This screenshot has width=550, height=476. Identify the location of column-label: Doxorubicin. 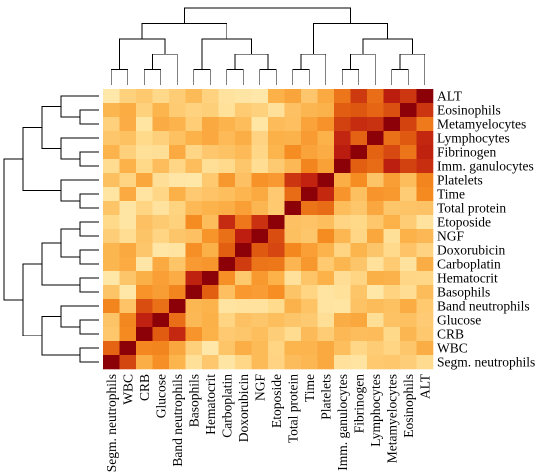
(243, 408).